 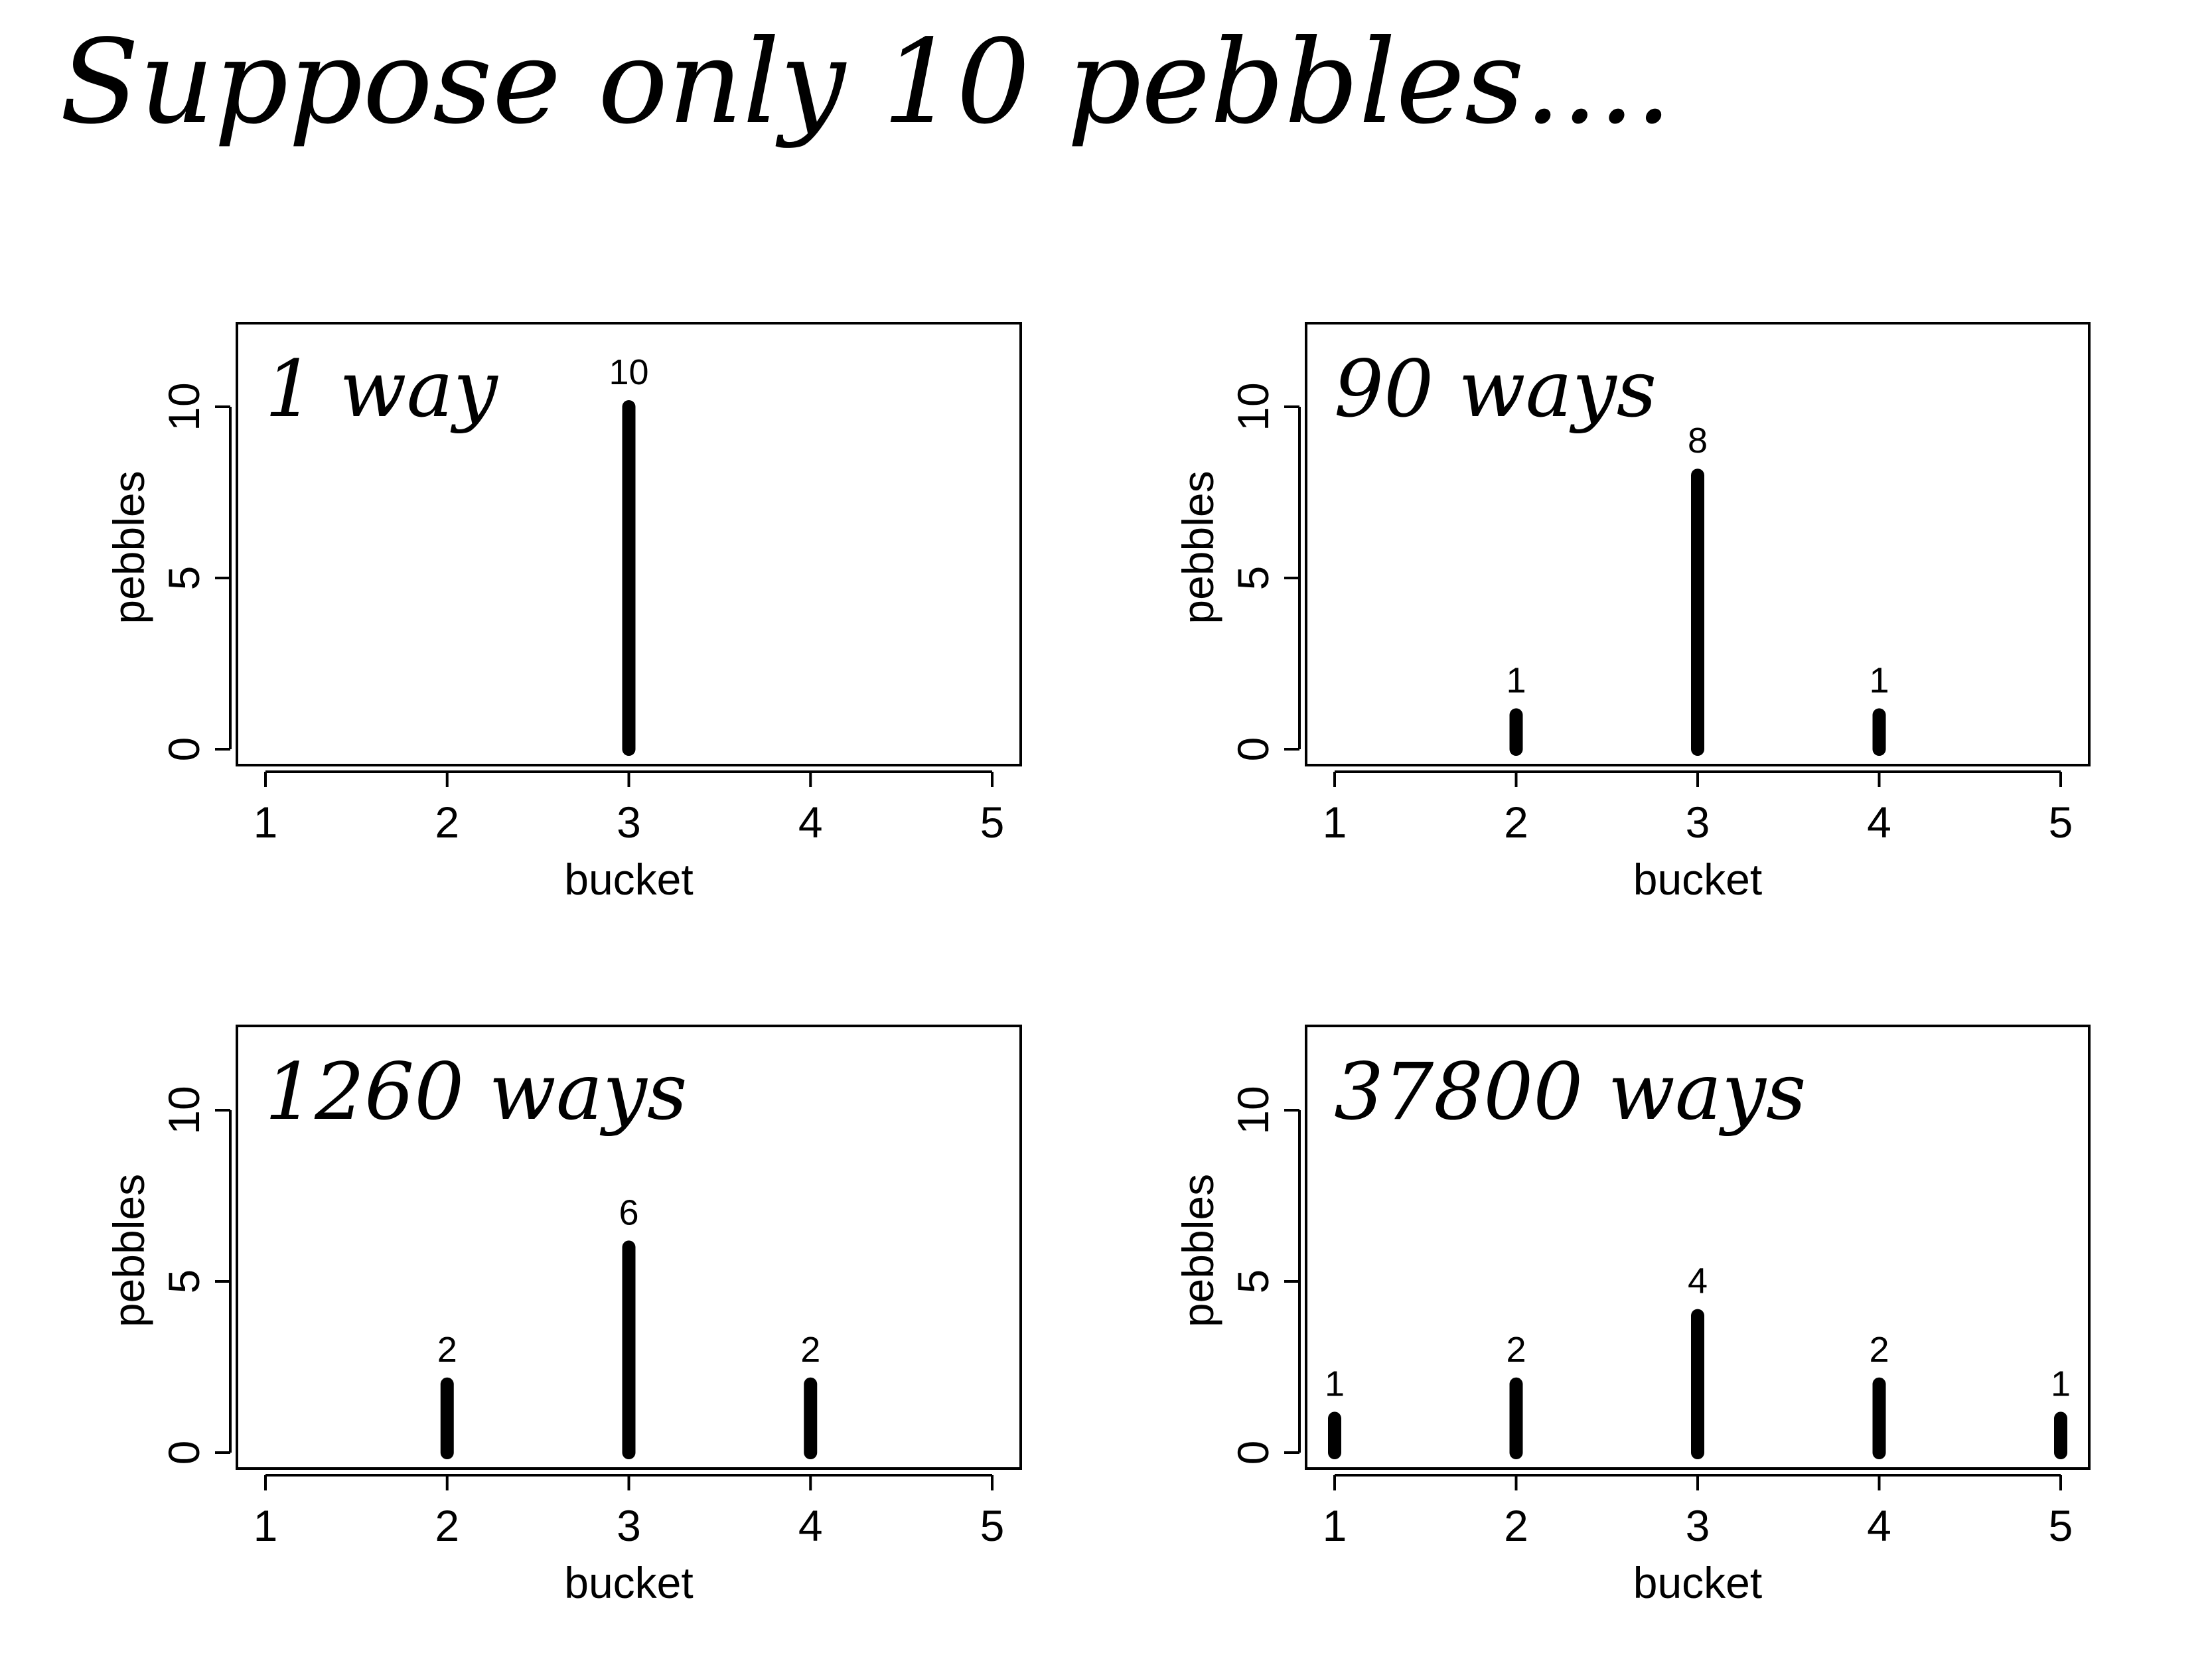 What do you see at coordinates (629, 372) in the screenshot?
I see `panel-1-bar-label: 10` at bounding box center [629, 372].